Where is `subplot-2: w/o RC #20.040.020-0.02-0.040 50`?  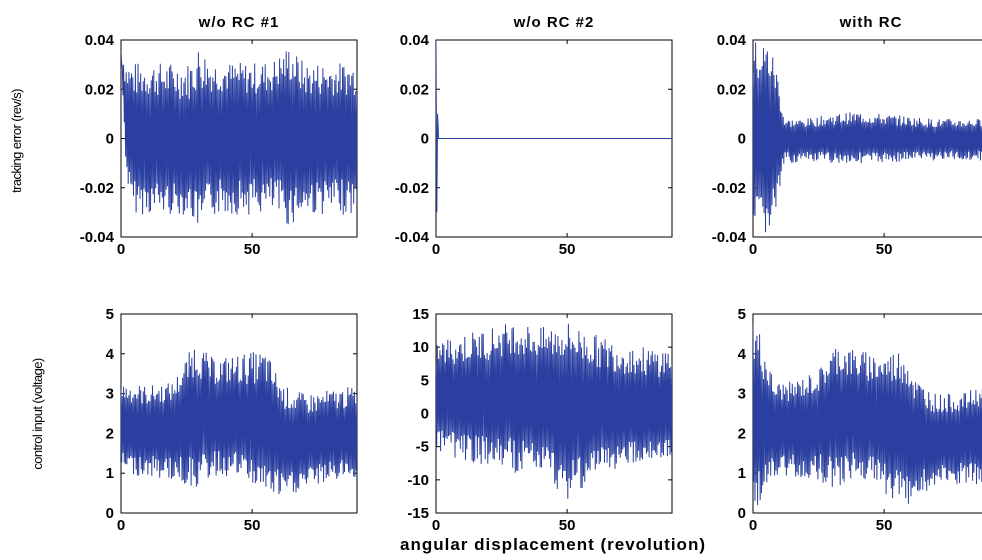 subplot-2: w/o RC #20.040.020-0.02-0.040 50 is located at coordinates (534, 136).